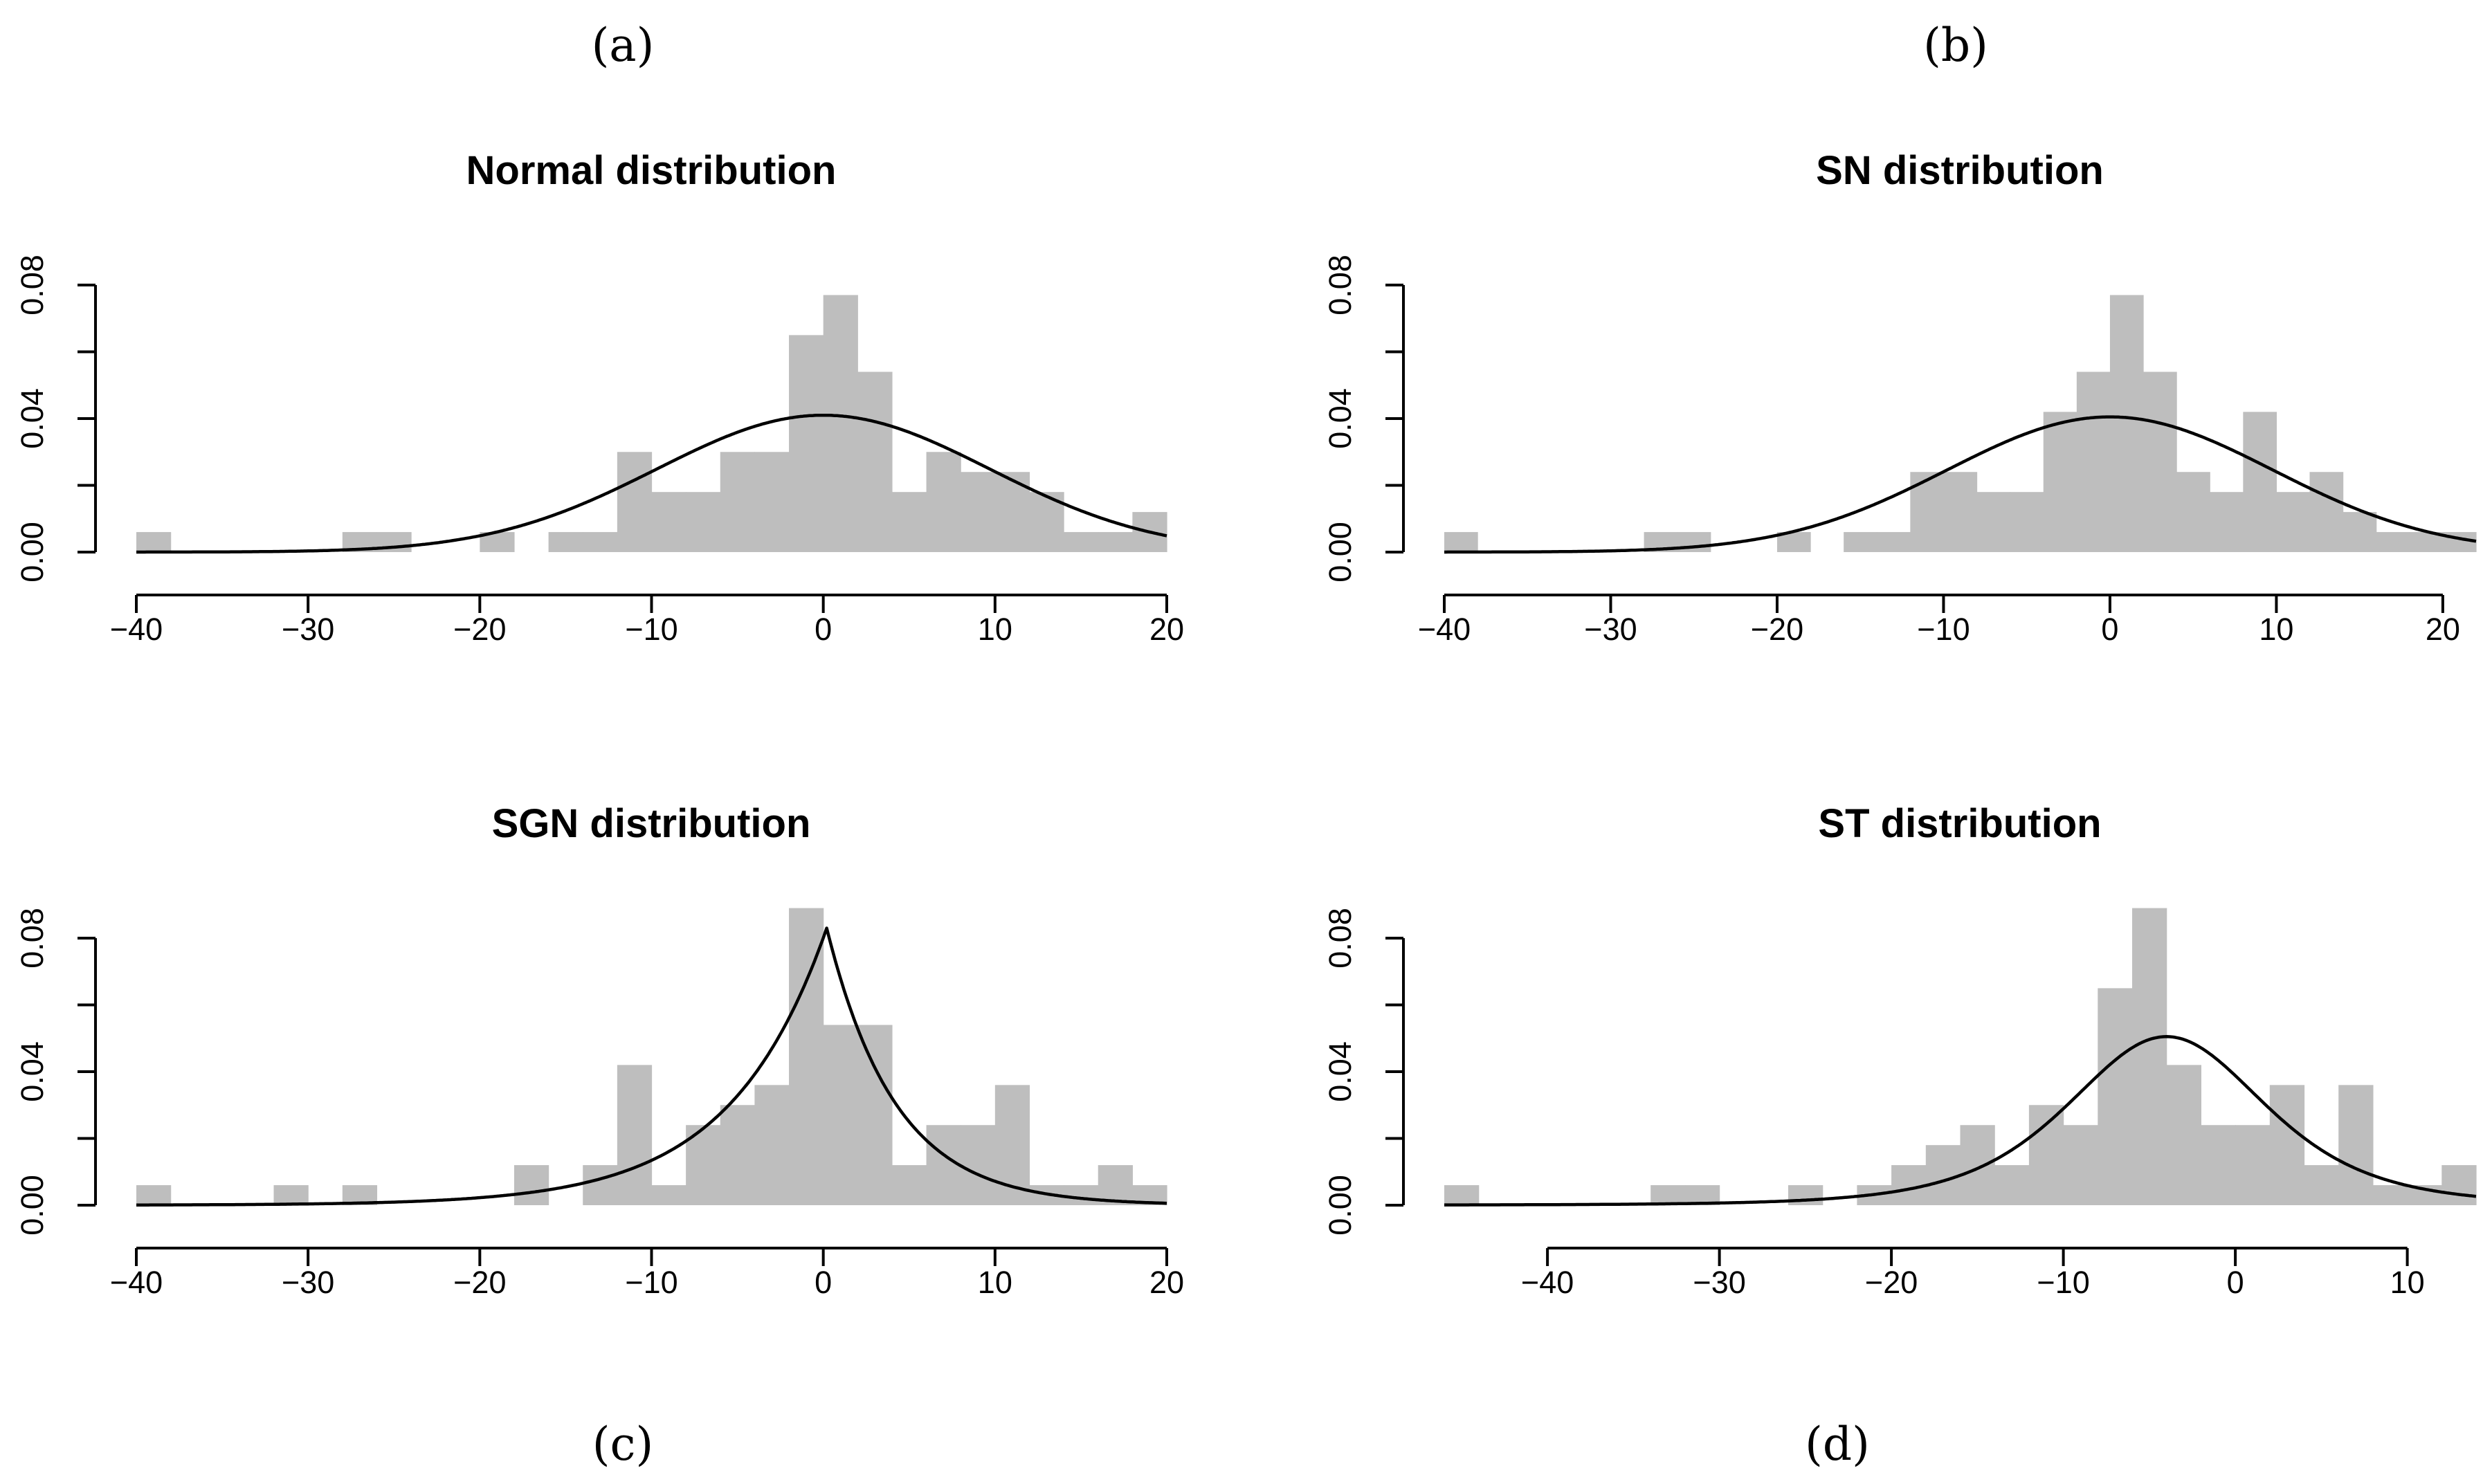  Describe the element at coordinates (1166, 1282) in the screenshot. I see `x-tick-label: 20` at that location.